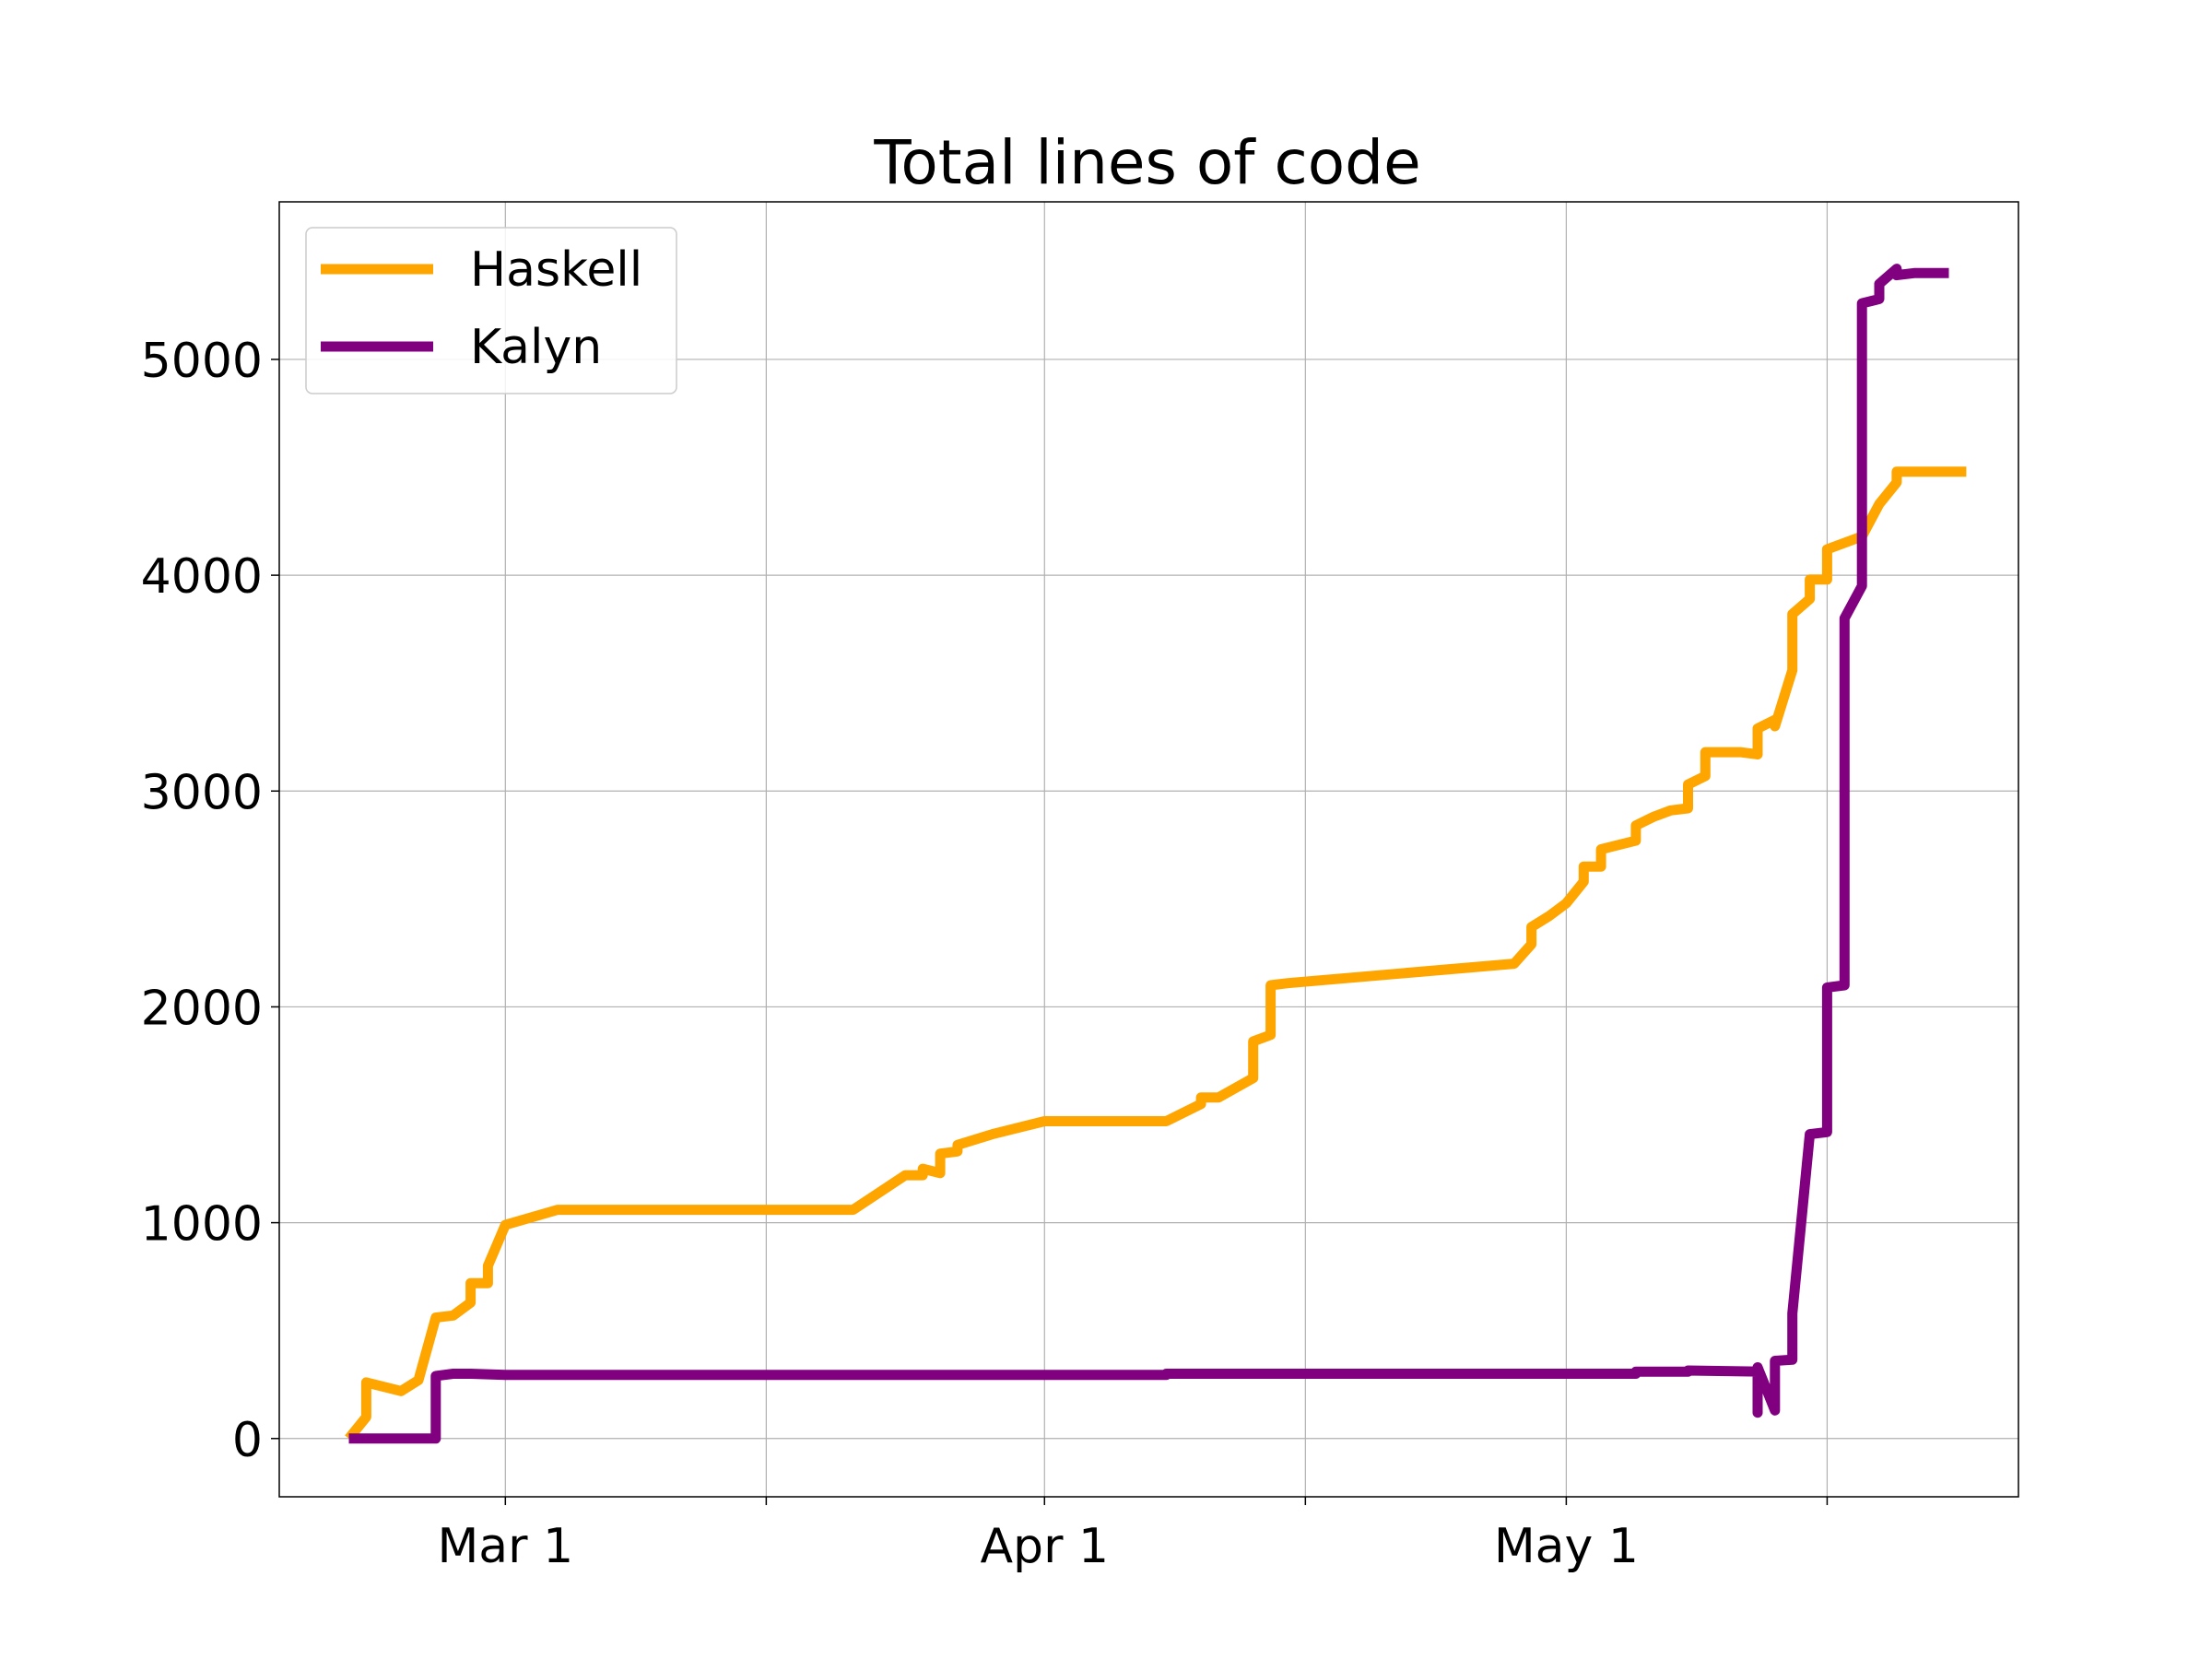 The width and height of the screenshot is (2212, 1659). I want to click on legend: Haskell Kalyn, so click(491, 310).